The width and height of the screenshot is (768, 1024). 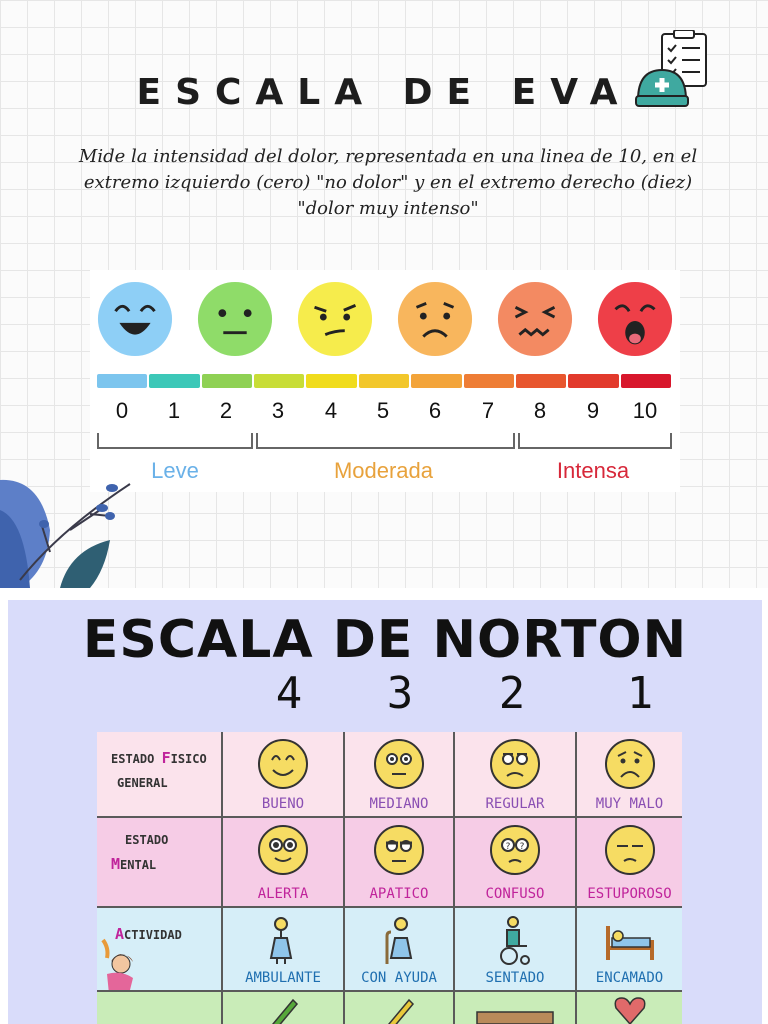 What do you see at coordinates (281, 940) in the screenshot?
I see `walking-person-icon` at bounding box center [281, 940].